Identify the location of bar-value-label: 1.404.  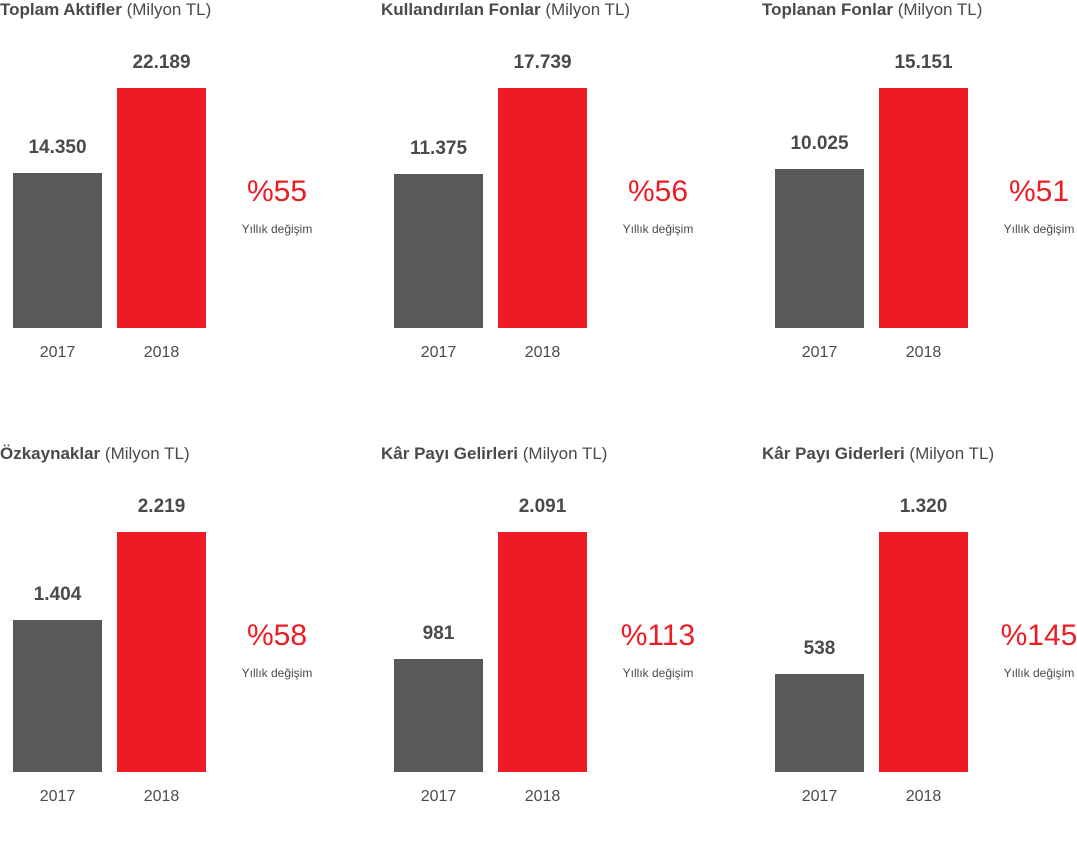
(57, 595).